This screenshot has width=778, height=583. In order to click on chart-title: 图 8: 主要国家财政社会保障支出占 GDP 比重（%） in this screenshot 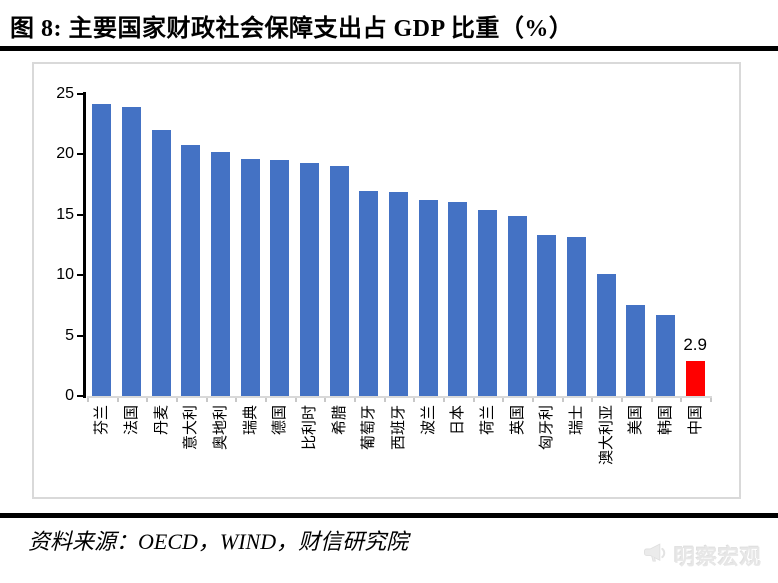, I will do `click(292, 29)`.